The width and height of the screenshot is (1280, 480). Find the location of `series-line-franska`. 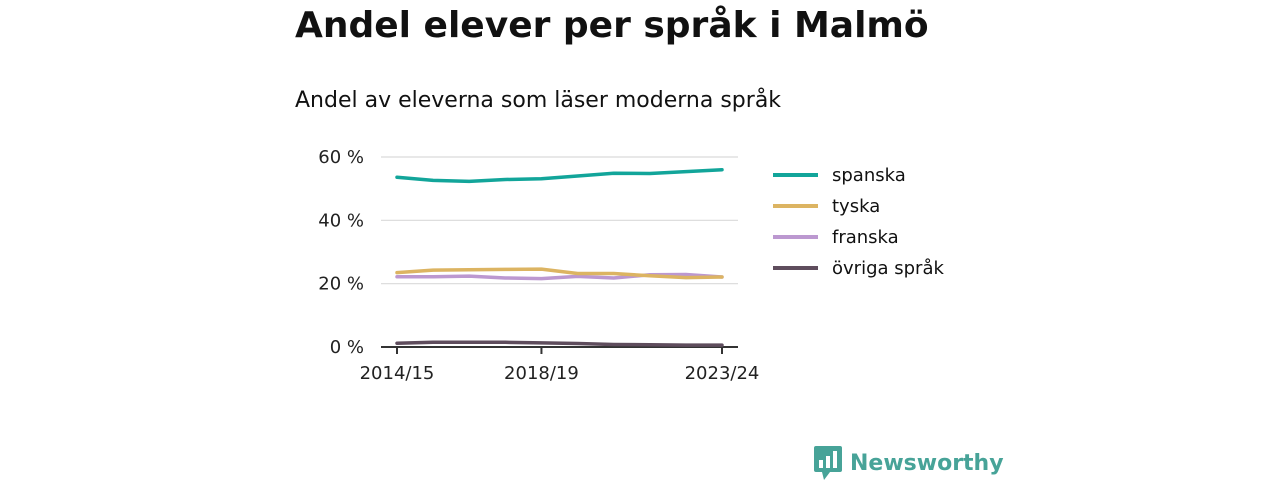

series-line-franska is located at coordinates (559, 276).